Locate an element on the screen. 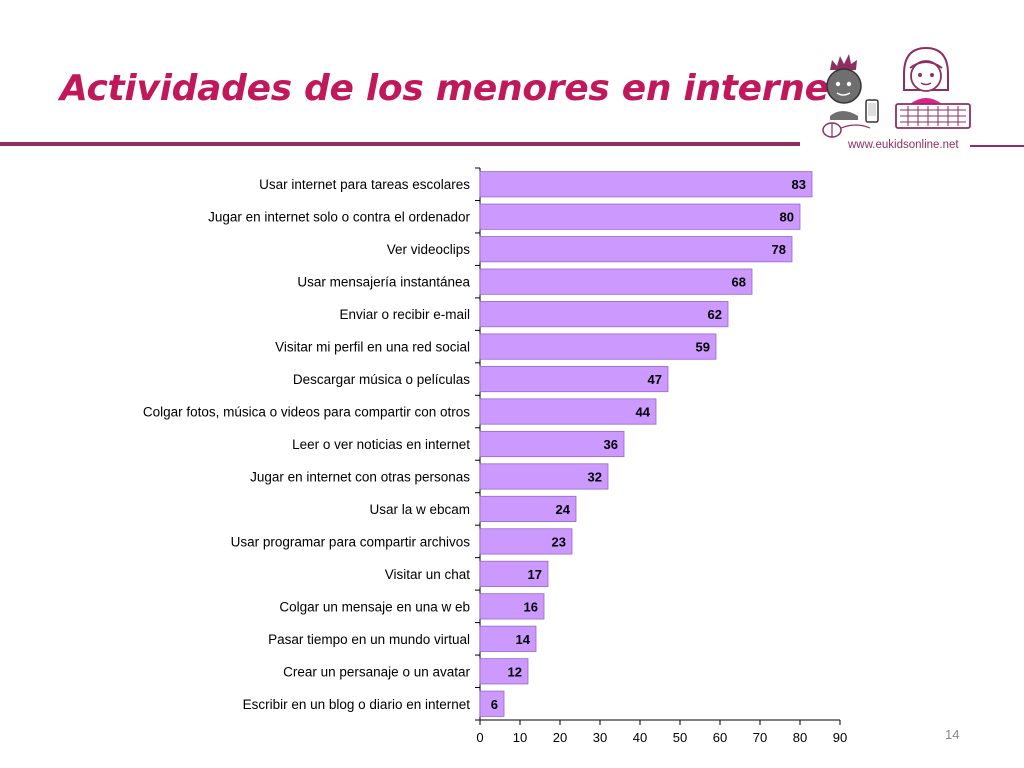 This screenshot has width=1024, height=768. category-label: Crear un persanaje o un avatar is located at coordinates (376, 671).